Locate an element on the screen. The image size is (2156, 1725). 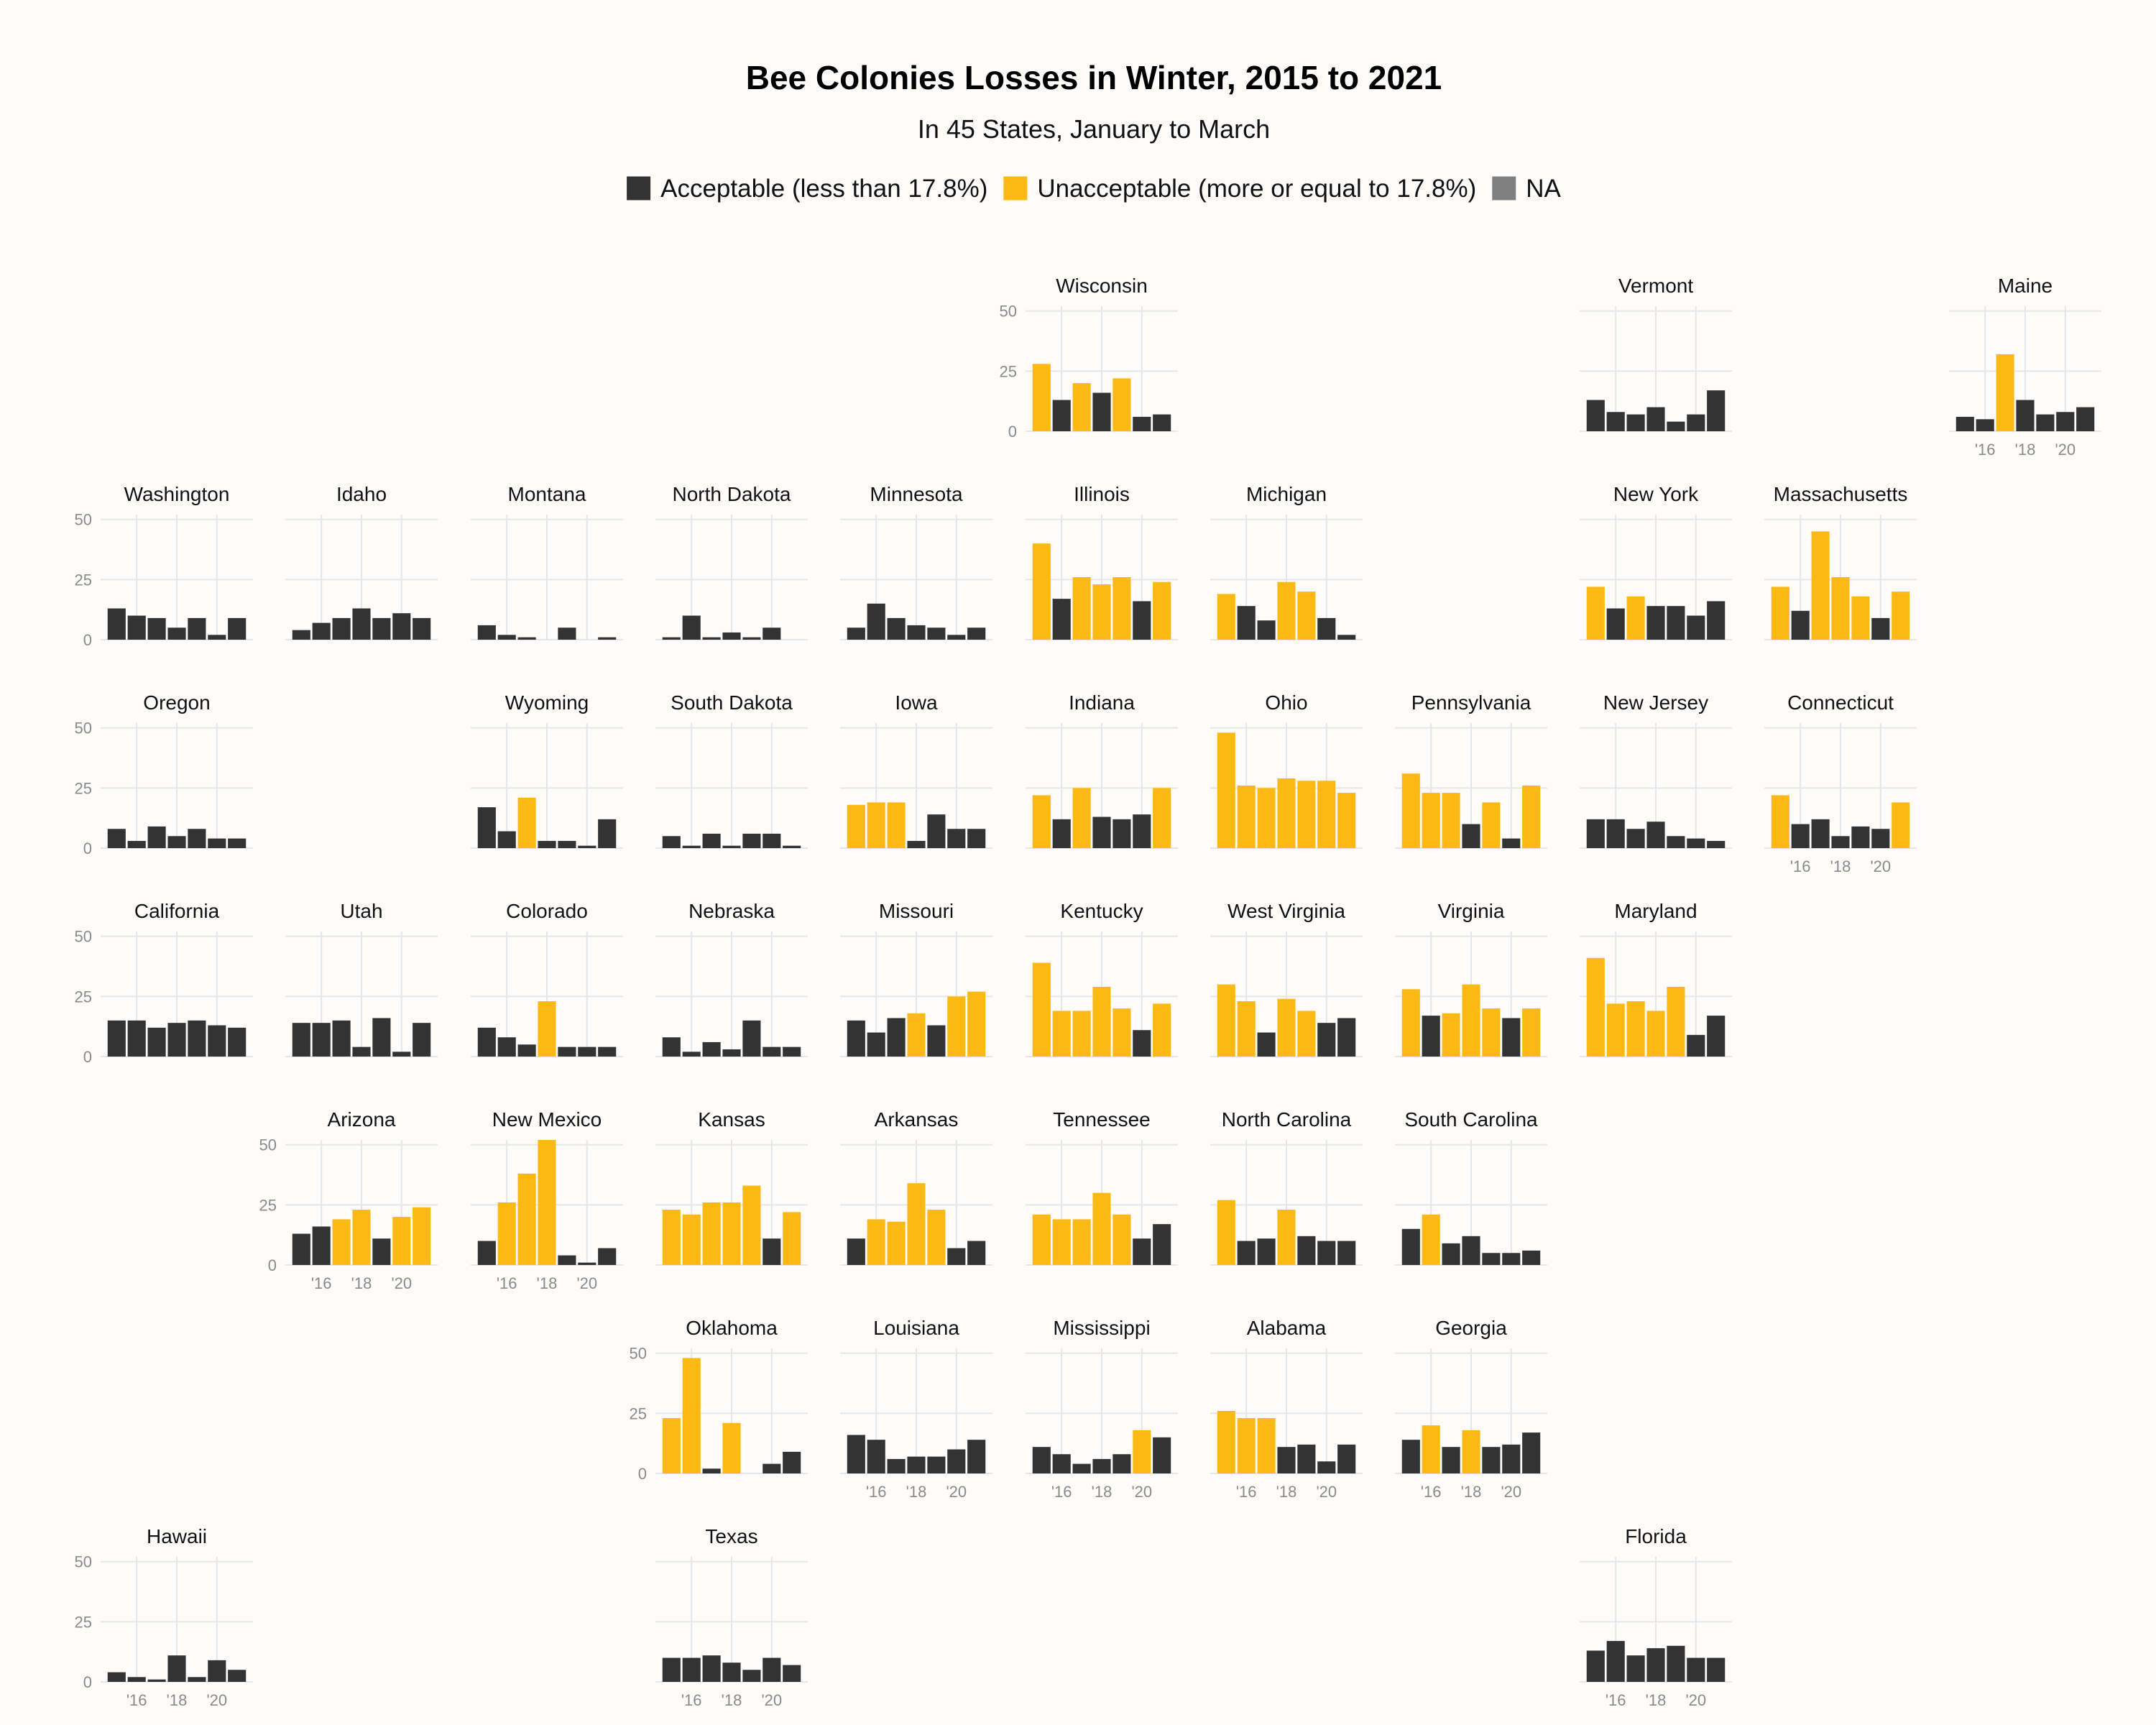
facet-michigan: Michigan is located at coordinates (1286, 561).